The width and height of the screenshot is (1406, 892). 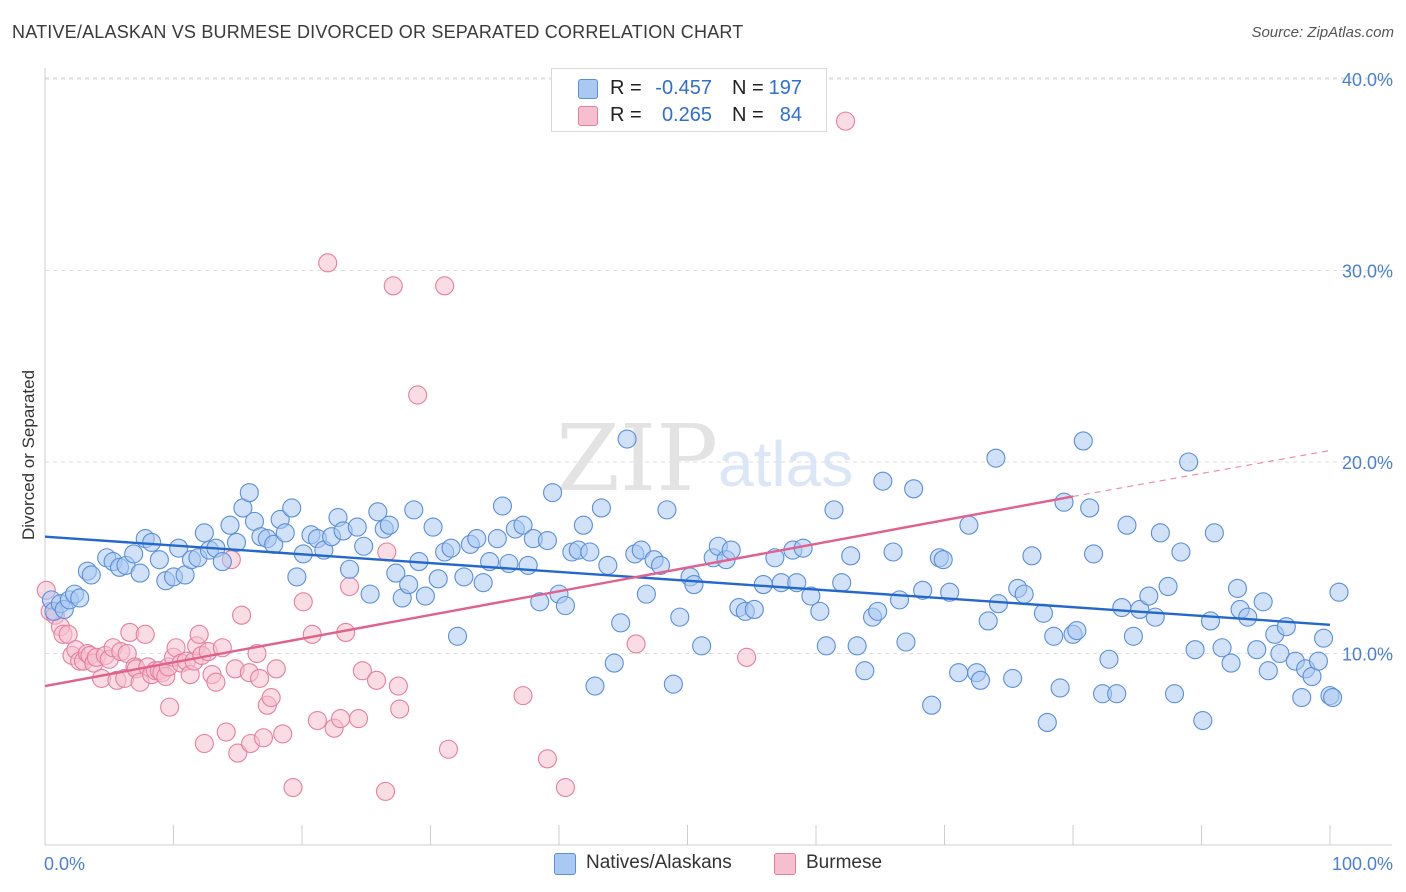 I want to click on natives-swatch, so click(x=588, y=89).